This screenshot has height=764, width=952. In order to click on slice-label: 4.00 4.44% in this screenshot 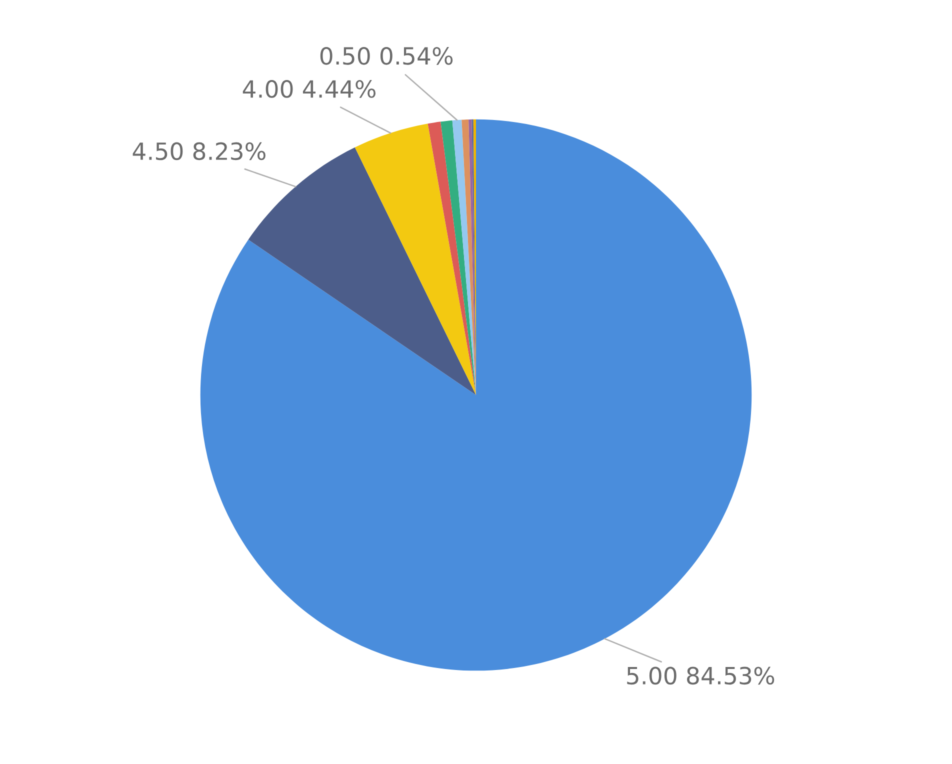, I will do `click(309, 89)`.